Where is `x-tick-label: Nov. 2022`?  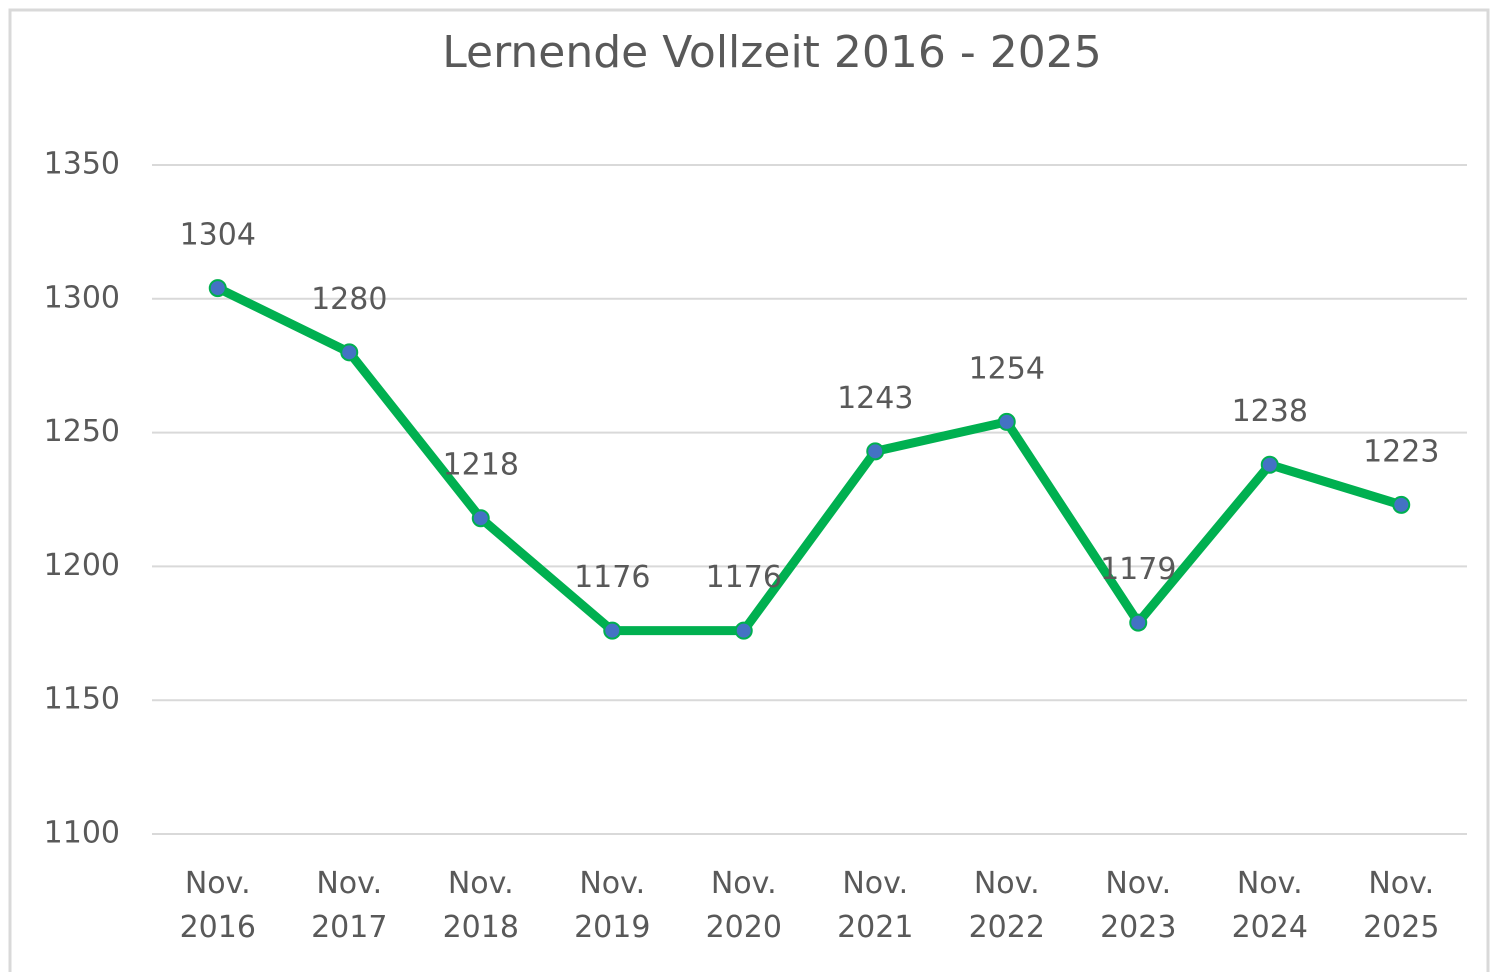
x-tick-label: Nov. 2022 is located at coordinates (1007, 905).